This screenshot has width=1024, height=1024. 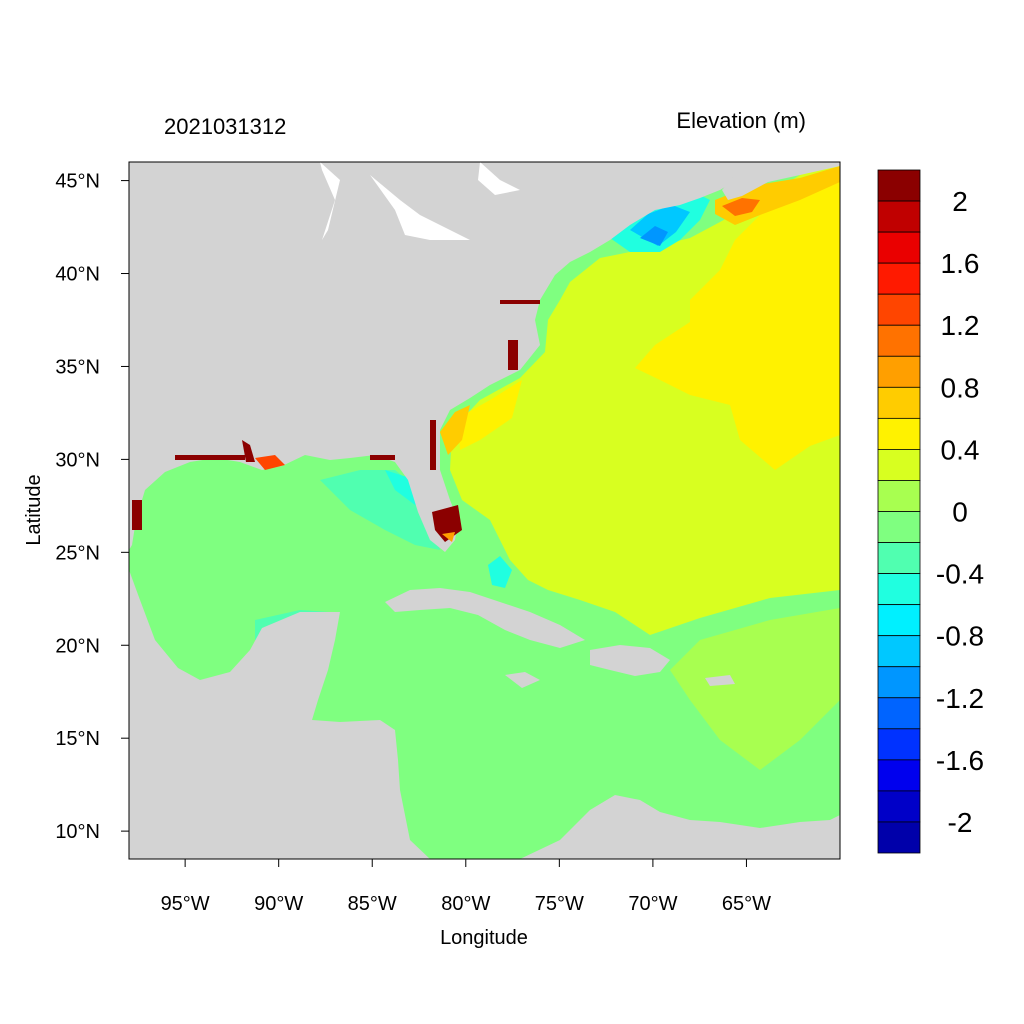 What do you see at coordinates (77, 739) in the screenshot?
I see `y-tick-label: 15°N` at bounding box center [77, 739].